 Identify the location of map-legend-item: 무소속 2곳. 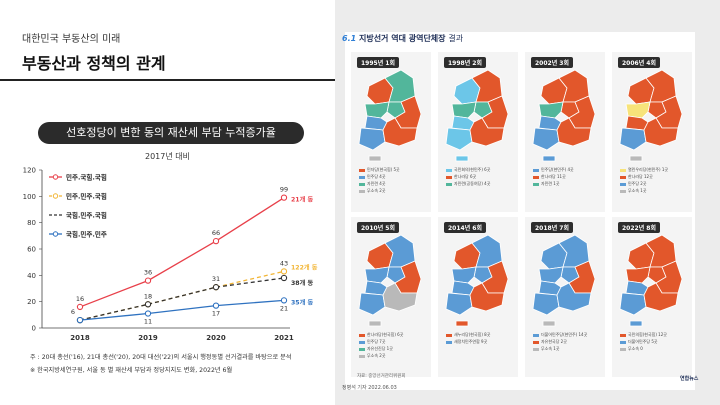
(372, 356).